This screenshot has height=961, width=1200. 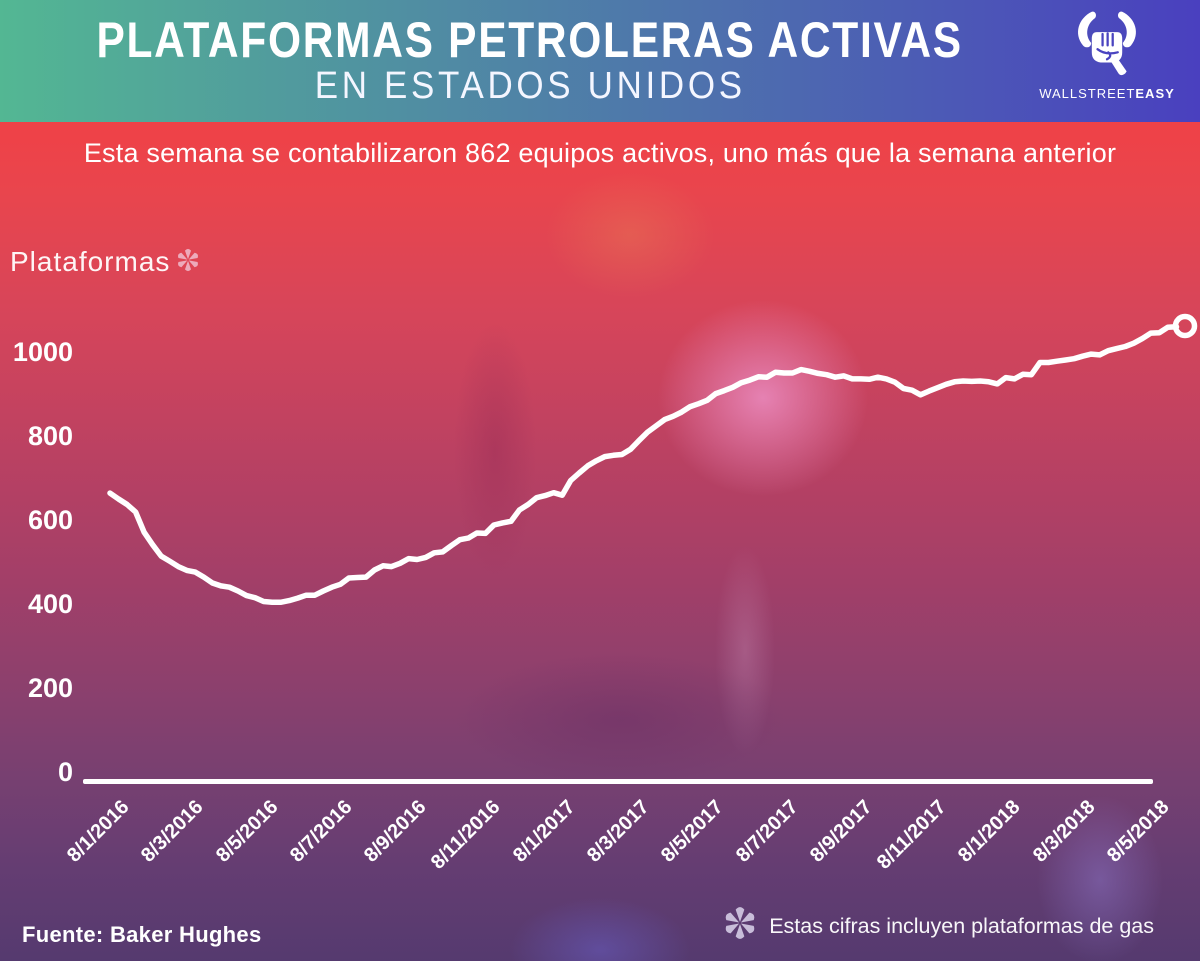 I want to click on y-tick-label: 0, so click(x=65, y=772).